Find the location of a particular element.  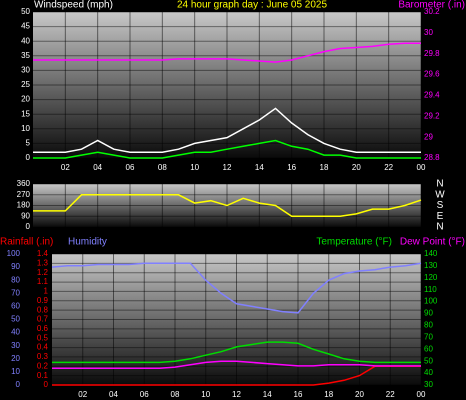

y2-tick-label: 140 is located at coordinates (431, 253).